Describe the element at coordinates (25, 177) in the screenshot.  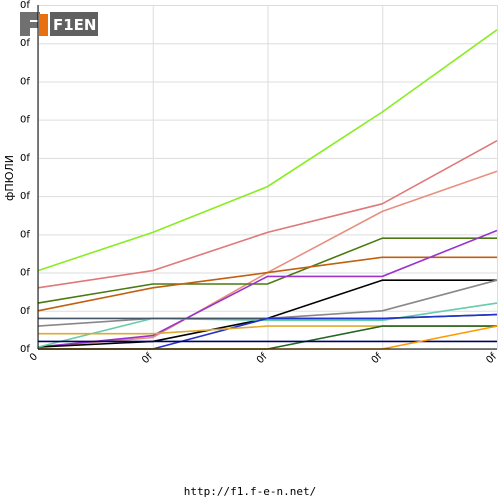
I see `y-tick-labels: 0f 0f 0f 0f 0f 0f 0f 0f 0f 0f` at that location.